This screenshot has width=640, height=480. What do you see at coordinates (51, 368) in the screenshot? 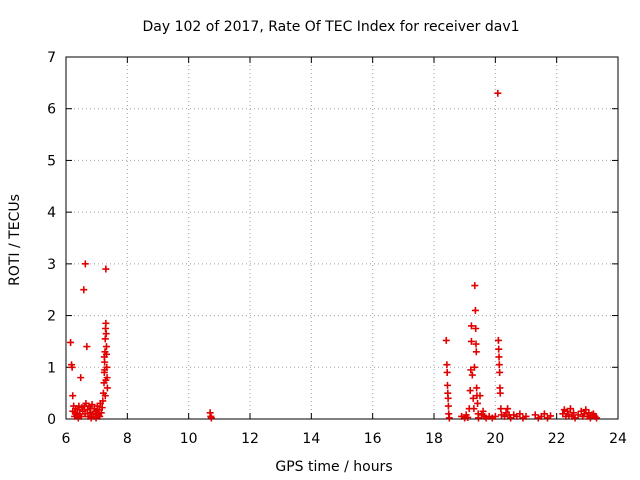
I see `y-tick-label: 1` at bounding box center [51, 368].